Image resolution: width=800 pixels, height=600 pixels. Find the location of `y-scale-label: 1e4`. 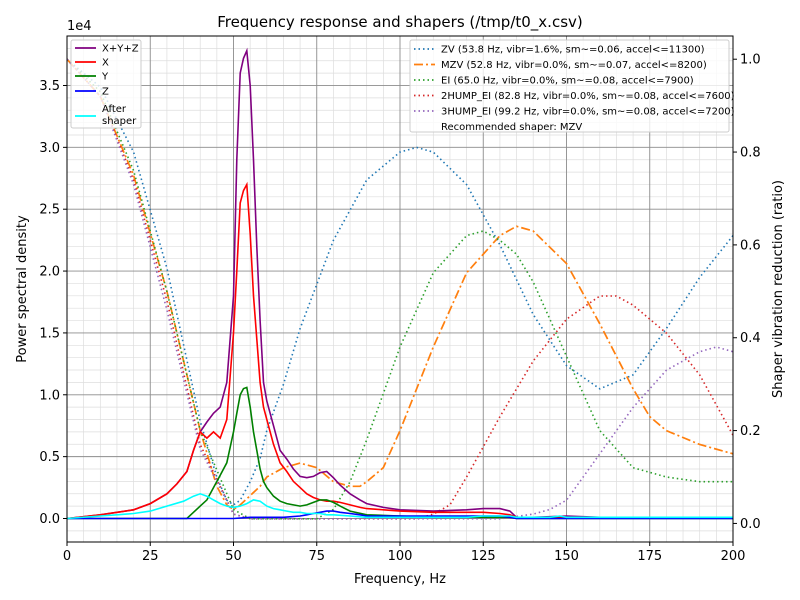

y-scale-label: 1e4 is located at coordinates (79, 26).